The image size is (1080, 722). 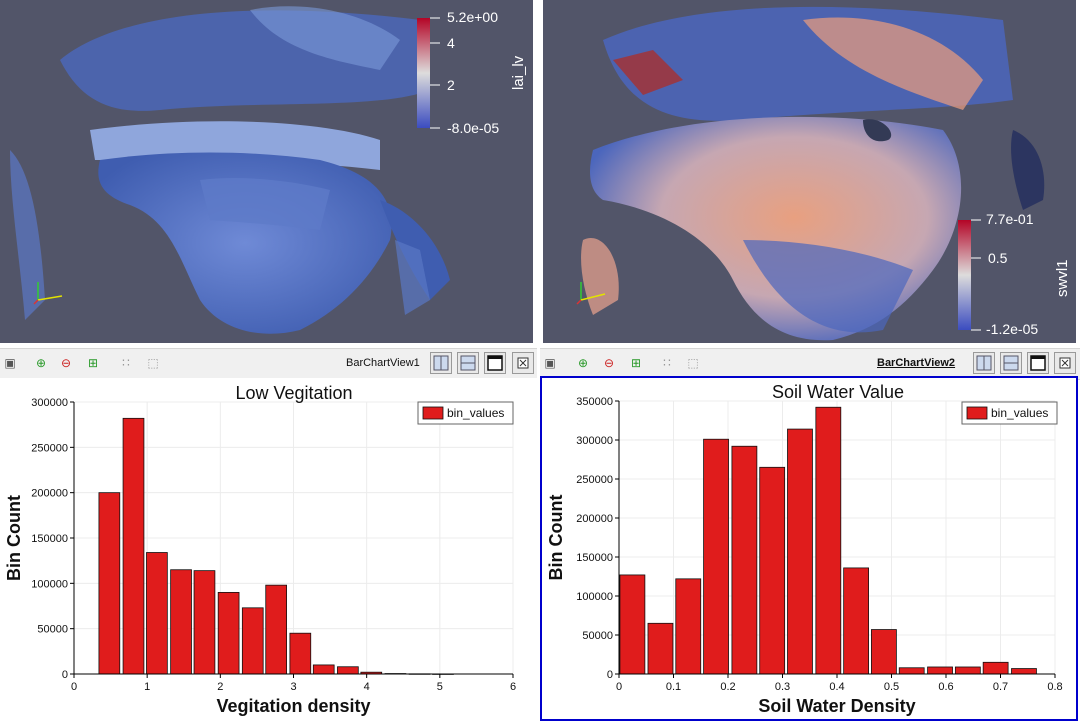 I want to click on chart-title: Low Vegitation, so click(x=293, y=393).